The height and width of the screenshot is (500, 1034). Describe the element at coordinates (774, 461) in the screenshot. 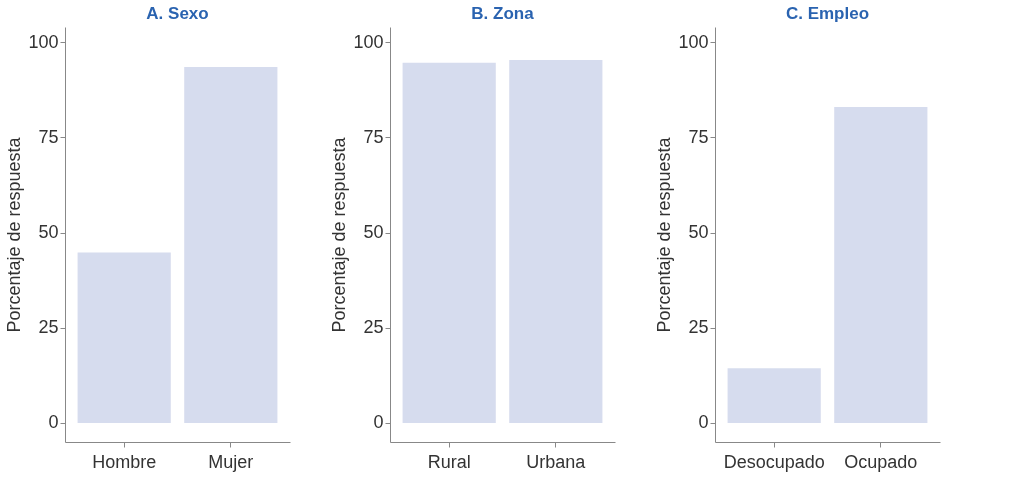

I see `x-tick-label: Desocupado` at that location.